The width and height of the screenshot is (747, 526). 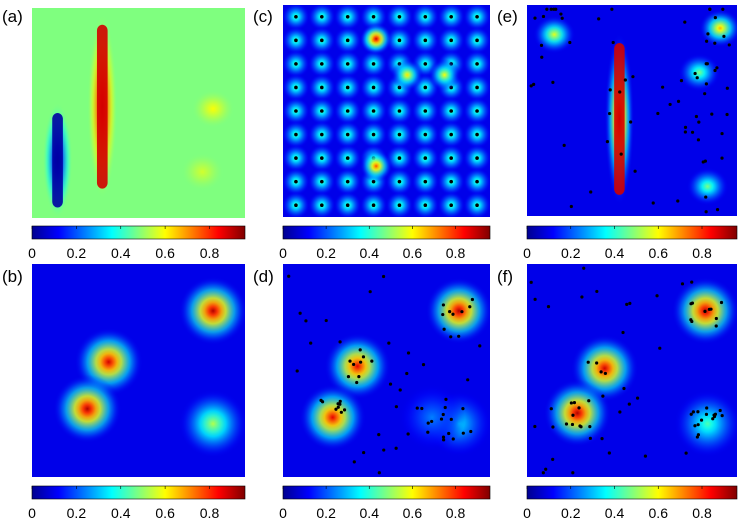 I want to click on colorbar-tick-label: 0.6, so click(x=165, y=513).